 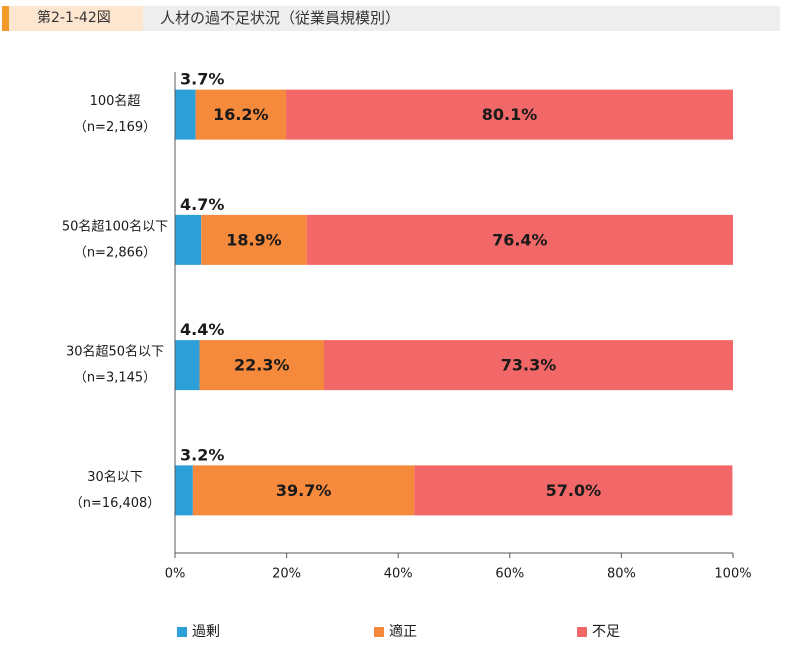 What do you see at coordinates (115, 378) in the screenshot?
I see `category-sample-size-3: （n=3,145）` at bounding box center [115, 378].